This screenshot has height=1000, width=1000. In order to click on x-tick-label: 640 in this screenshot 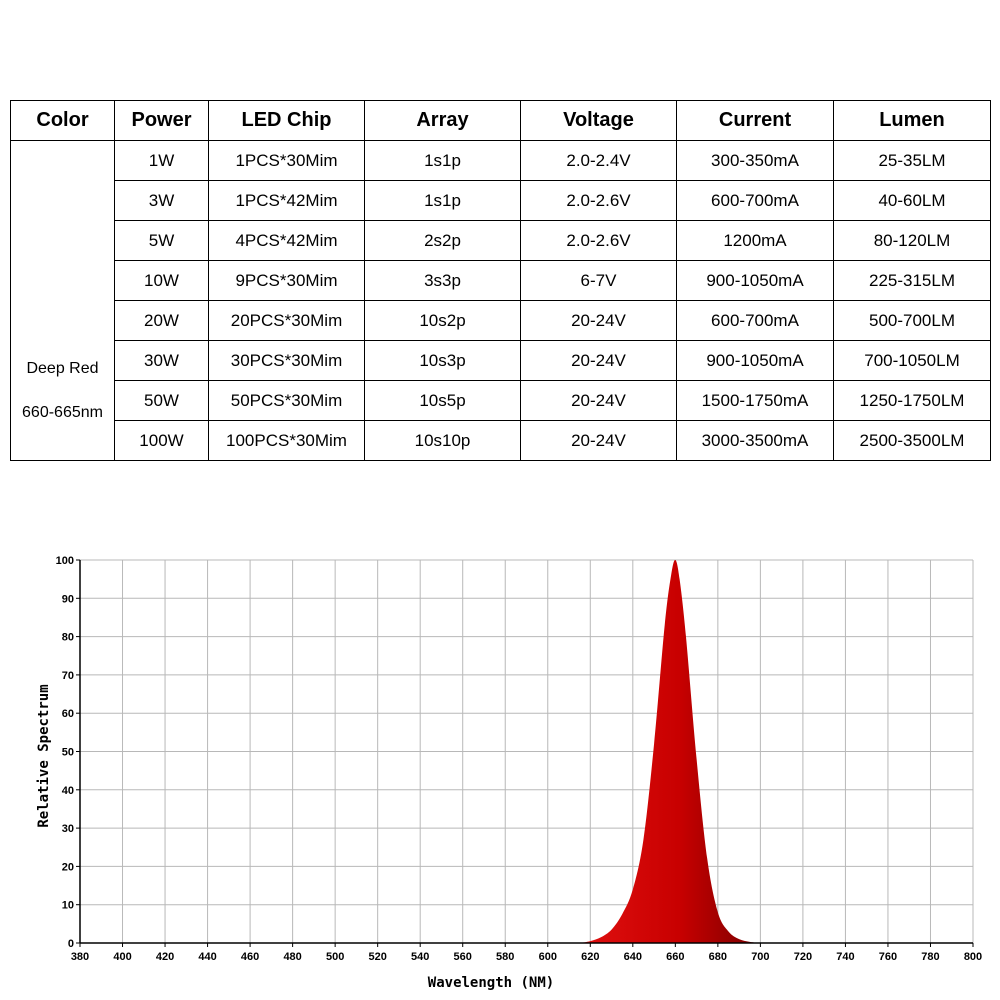, I will do `click(633, 957)`.